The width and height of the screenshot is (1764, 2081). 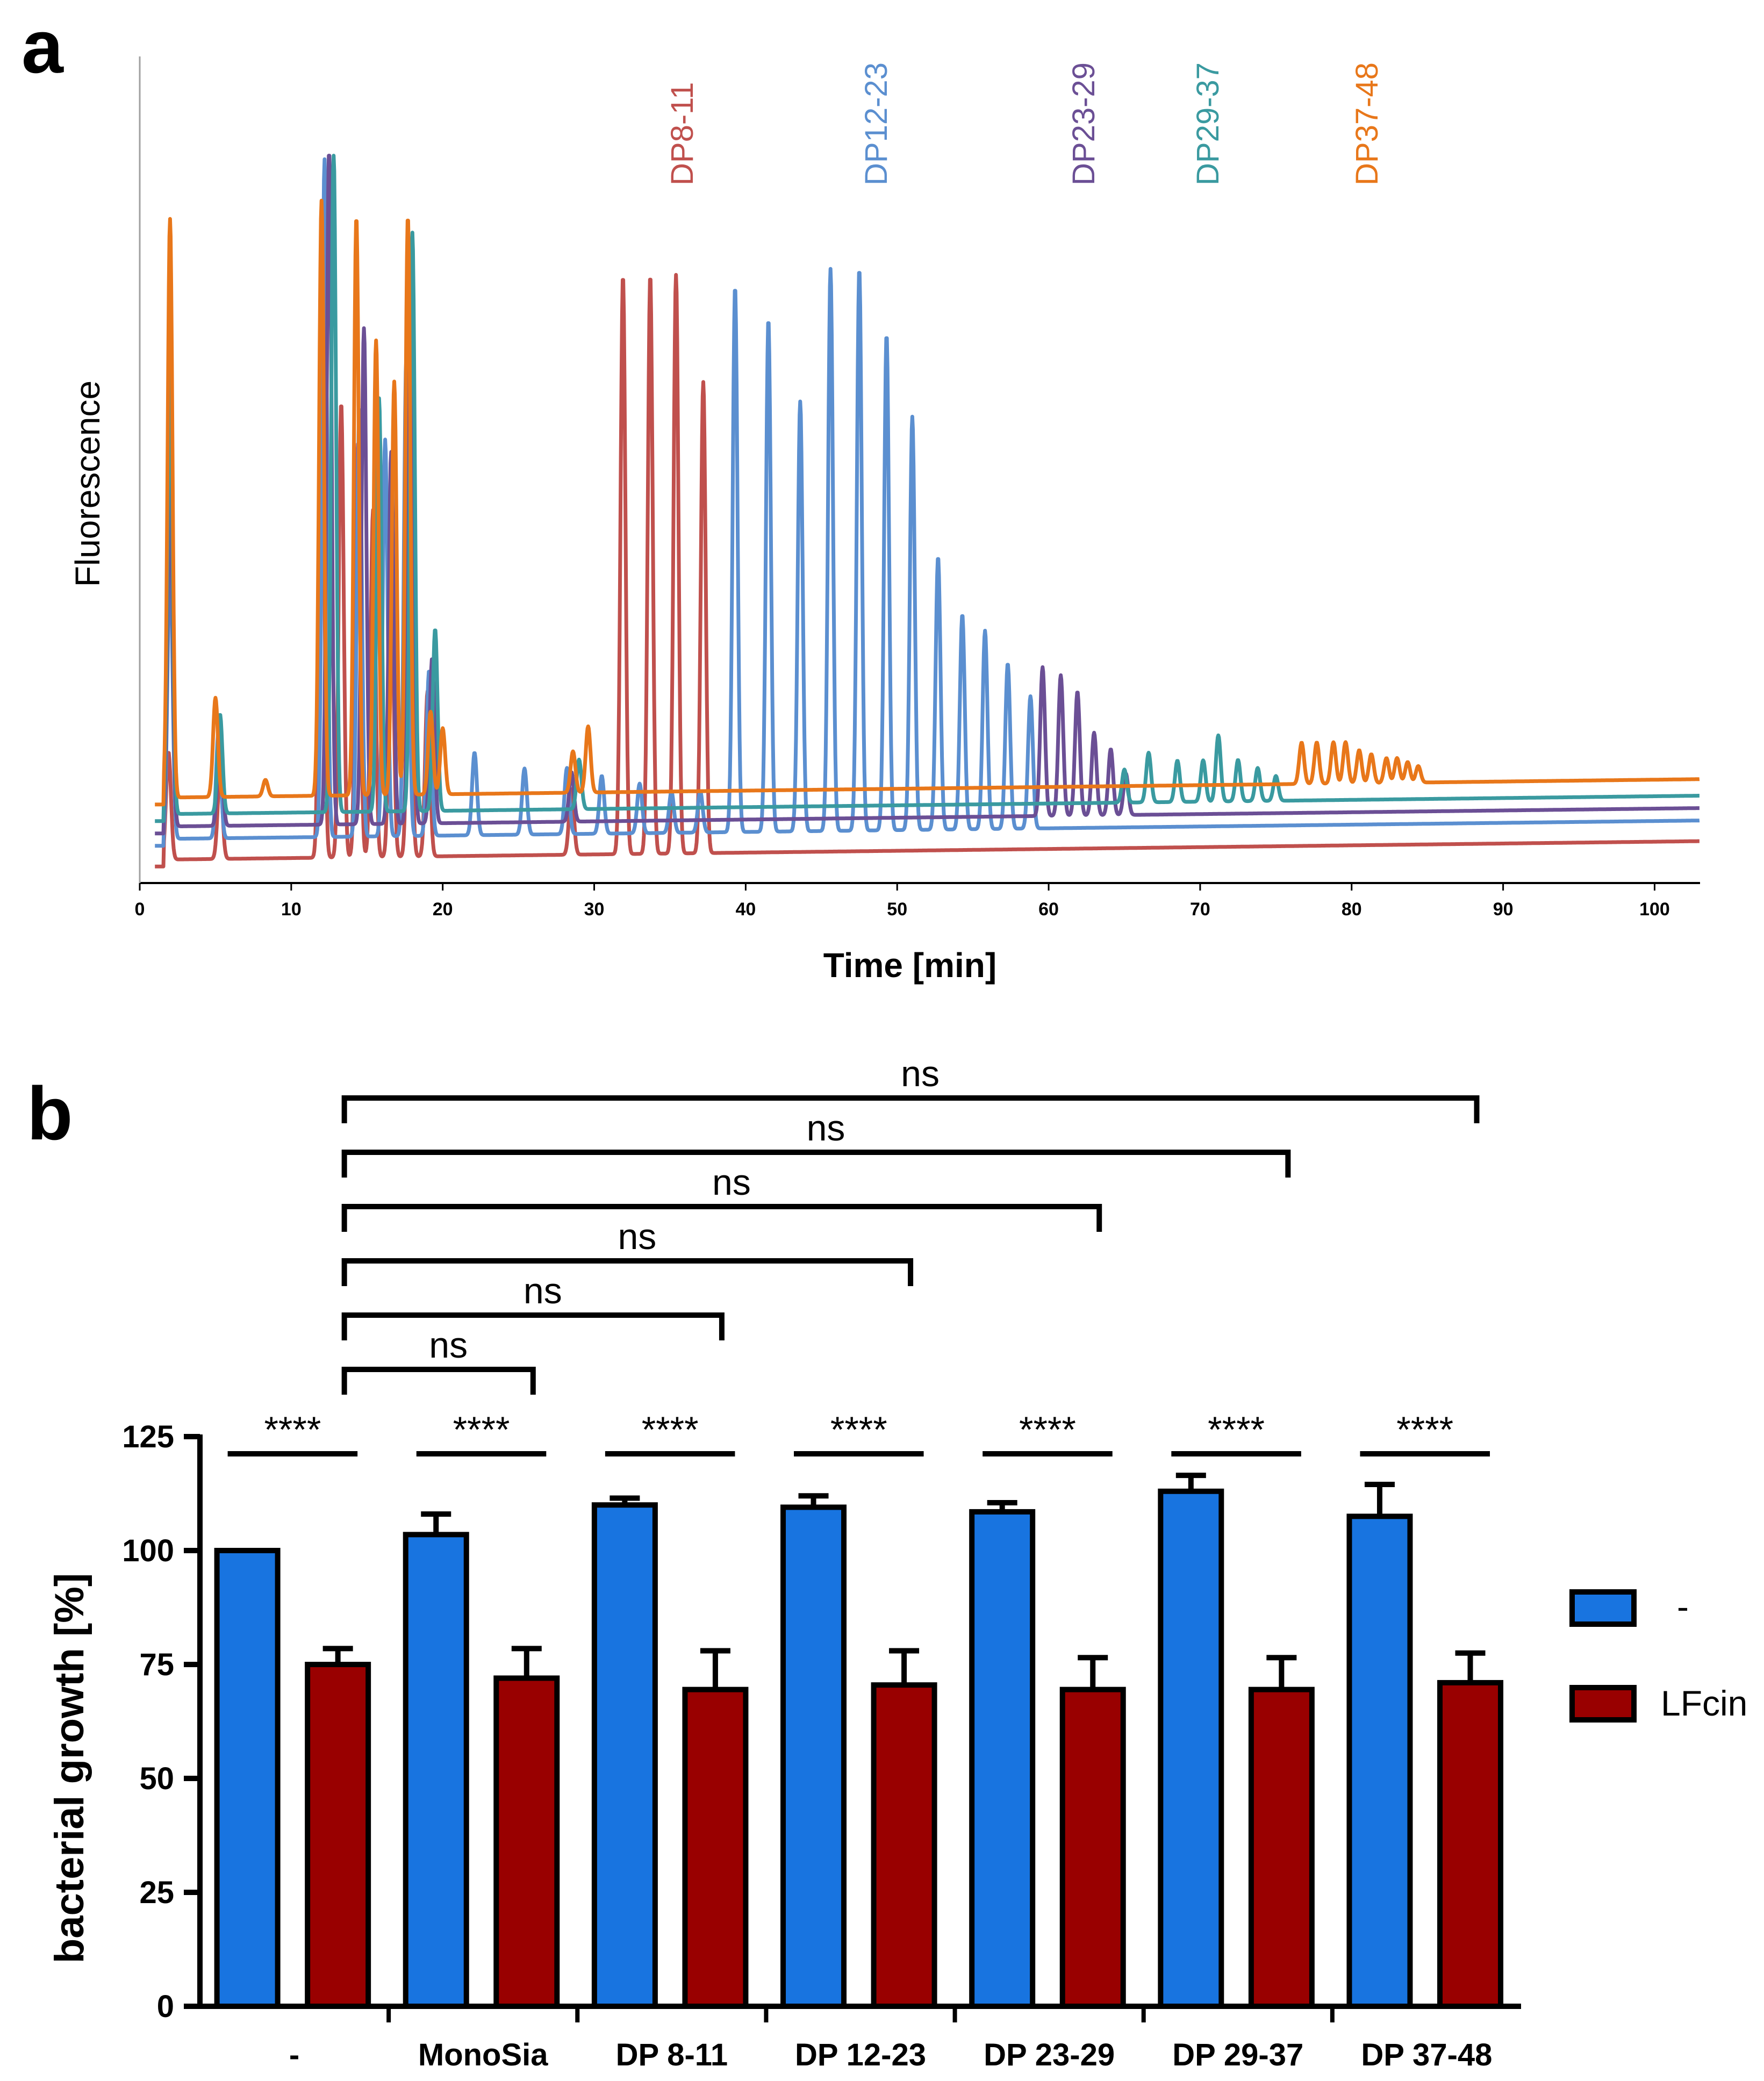 I want to click on y-axis: 0 25 50 75 100 125, so click(x=162, y=1721).